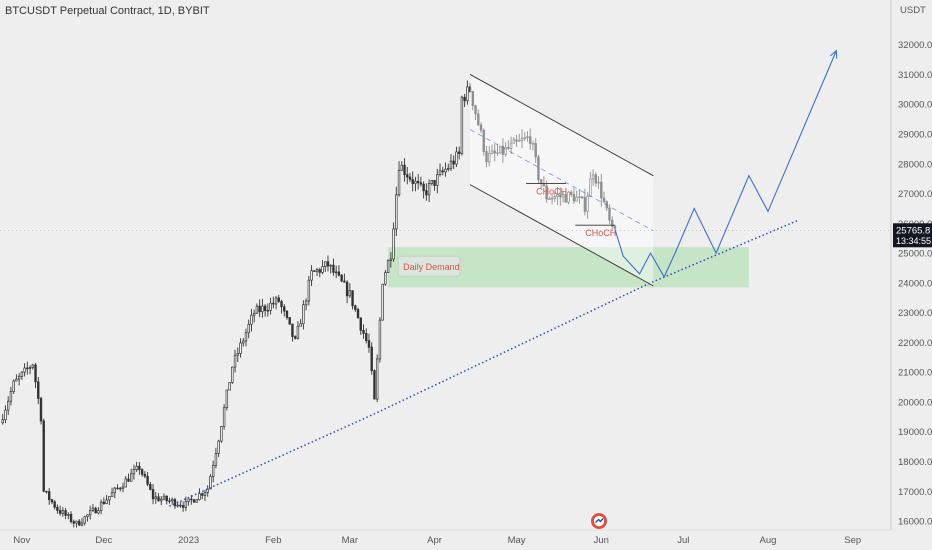 Image resolution: width=932 pixels, height=550 pixels. What do you see at coordinates (568, 267) in the screenshot?
I see `demand-zone-layer: Daily Demand` at bounding box center [568, 267].